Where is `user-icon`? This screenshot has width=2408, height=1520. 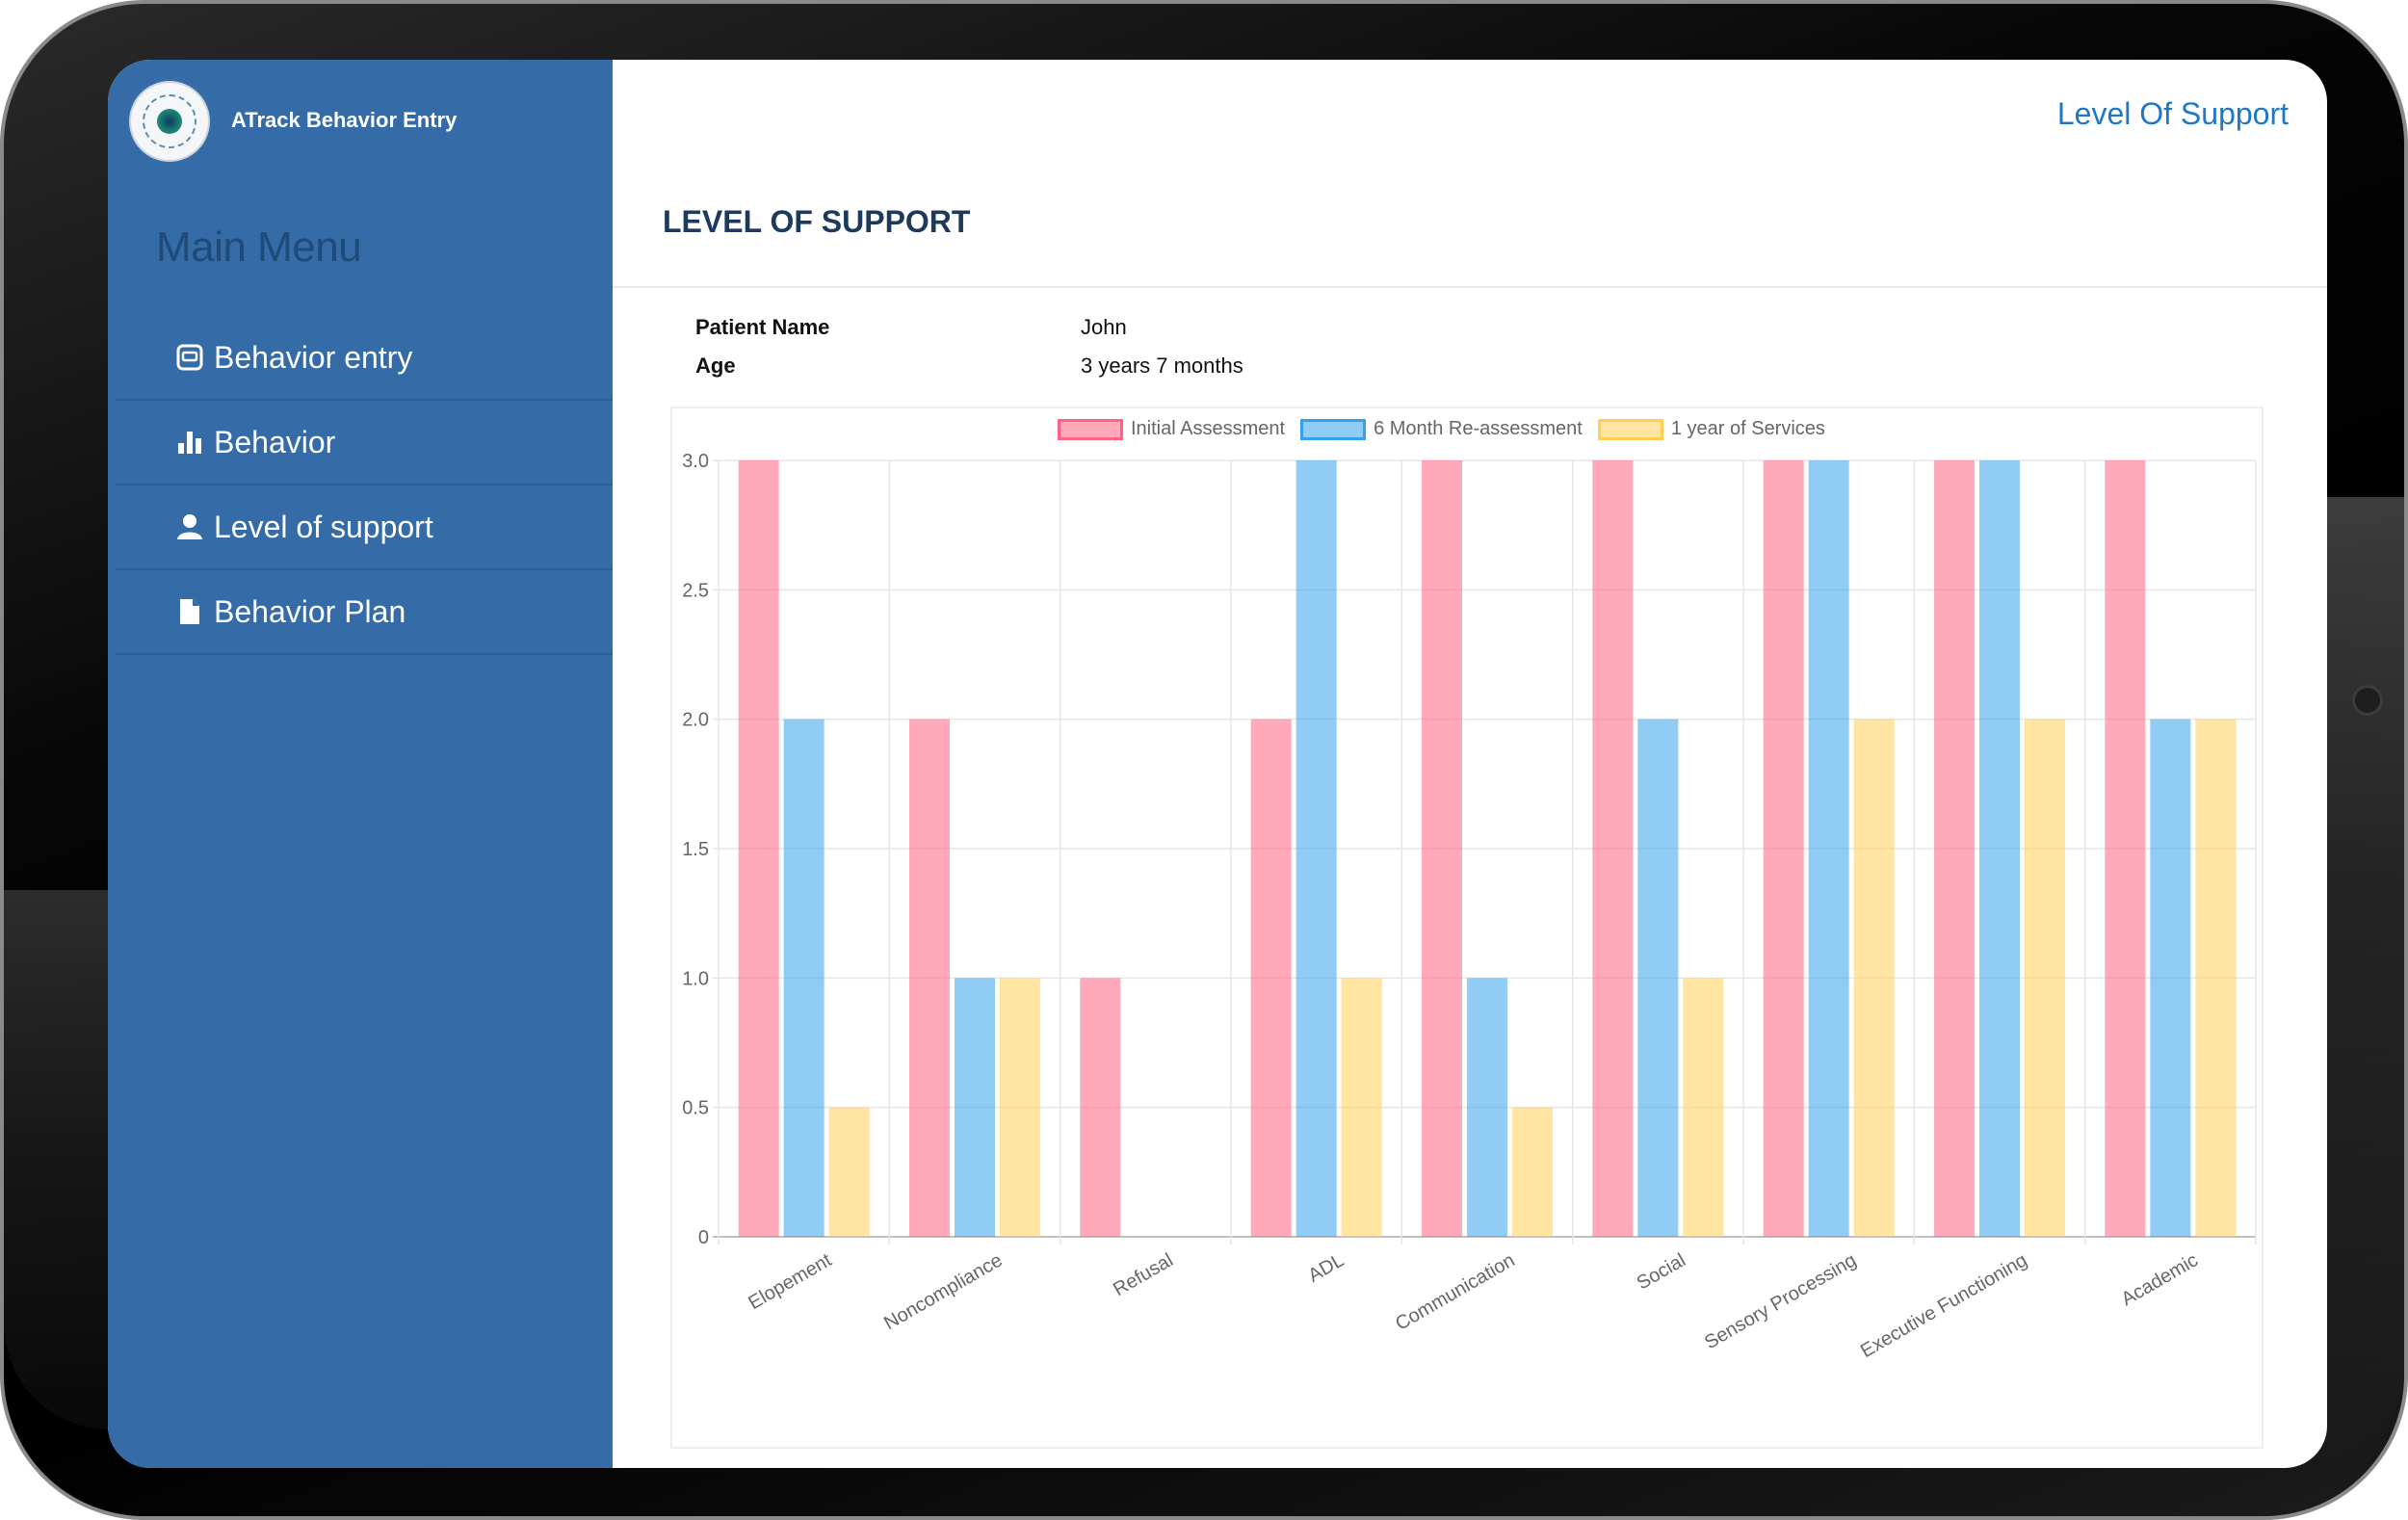
user-icon is located at coordinates (189, 526).